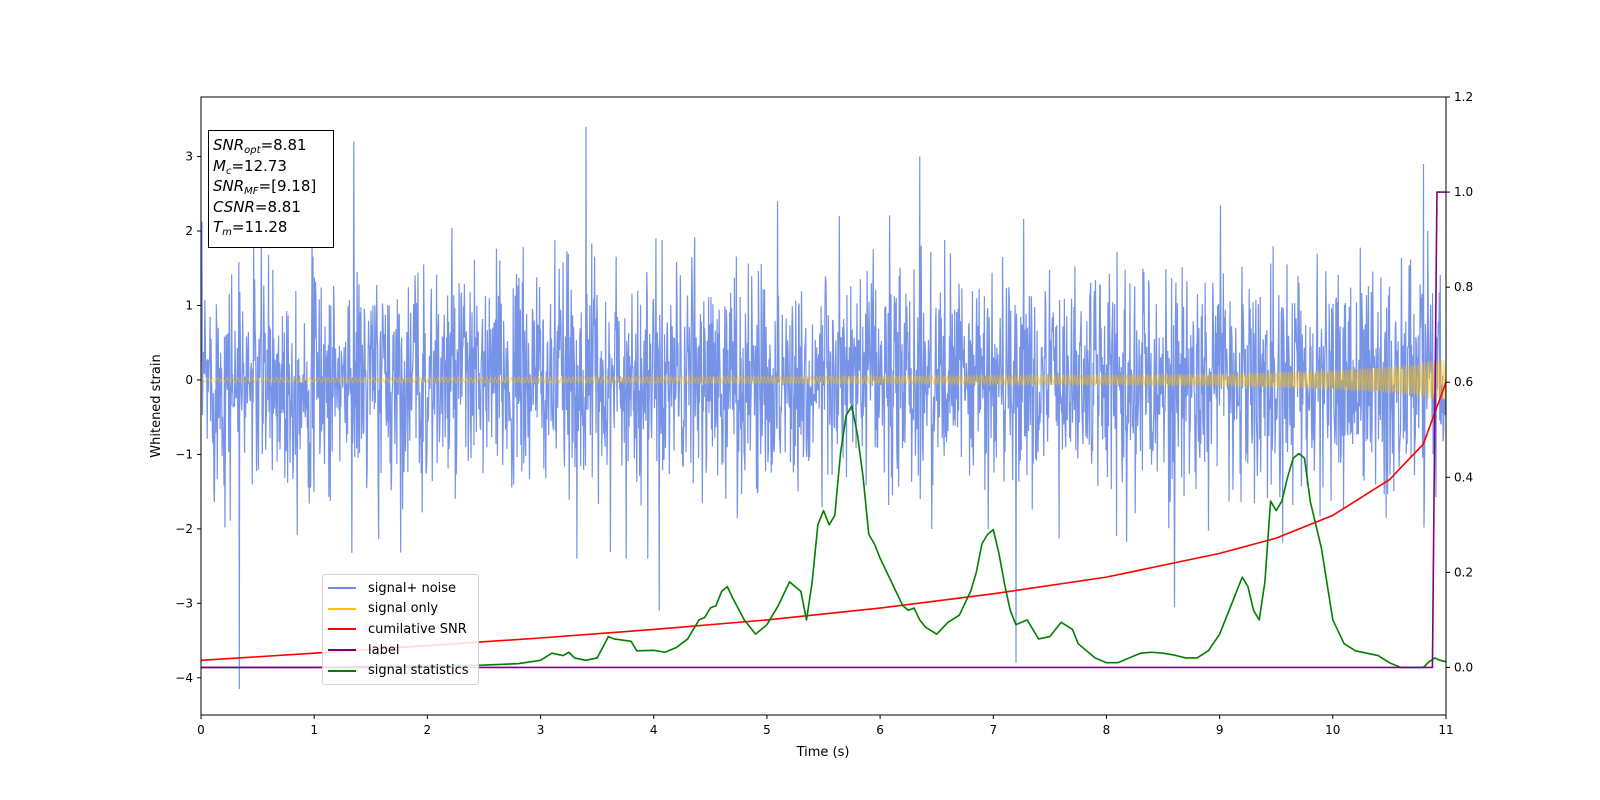  I want to click on x-tick-label: 0, so click(201, 730).